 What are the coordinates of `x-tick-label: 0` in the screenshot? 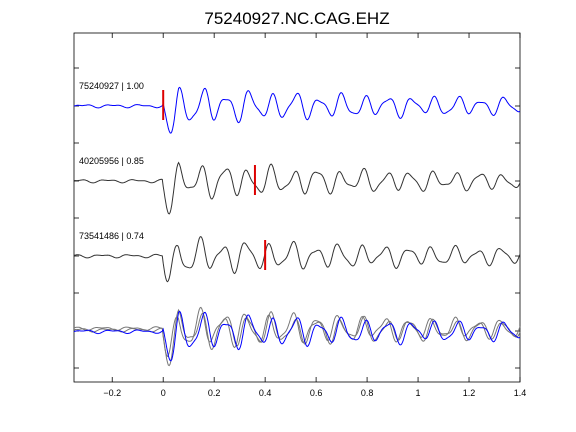 It's located at (163, 393).